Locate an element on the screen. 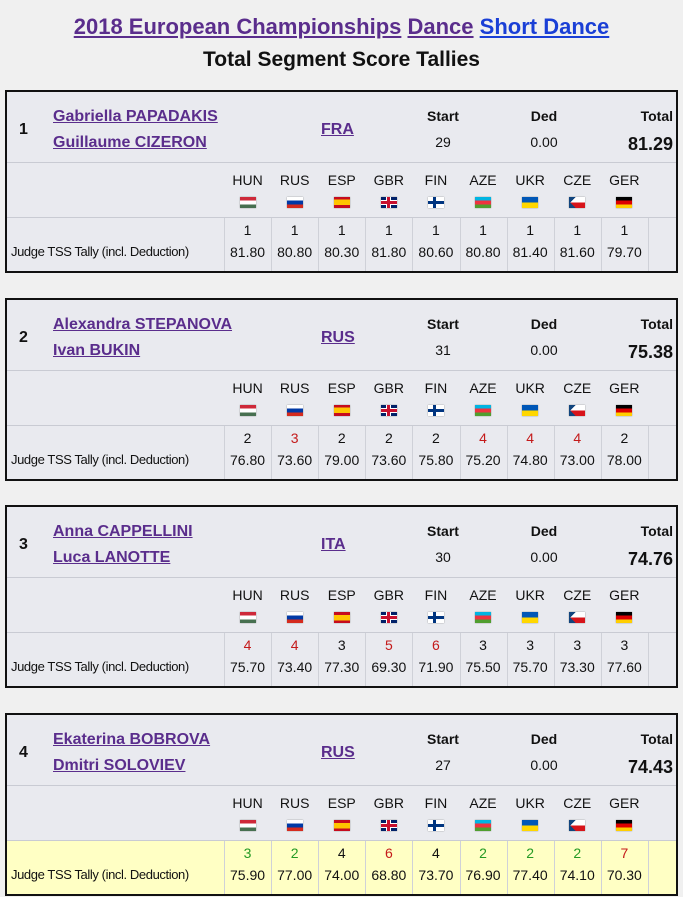  skater-name: Dmitri SOLOVIEV is located at coordinates (119, 765).